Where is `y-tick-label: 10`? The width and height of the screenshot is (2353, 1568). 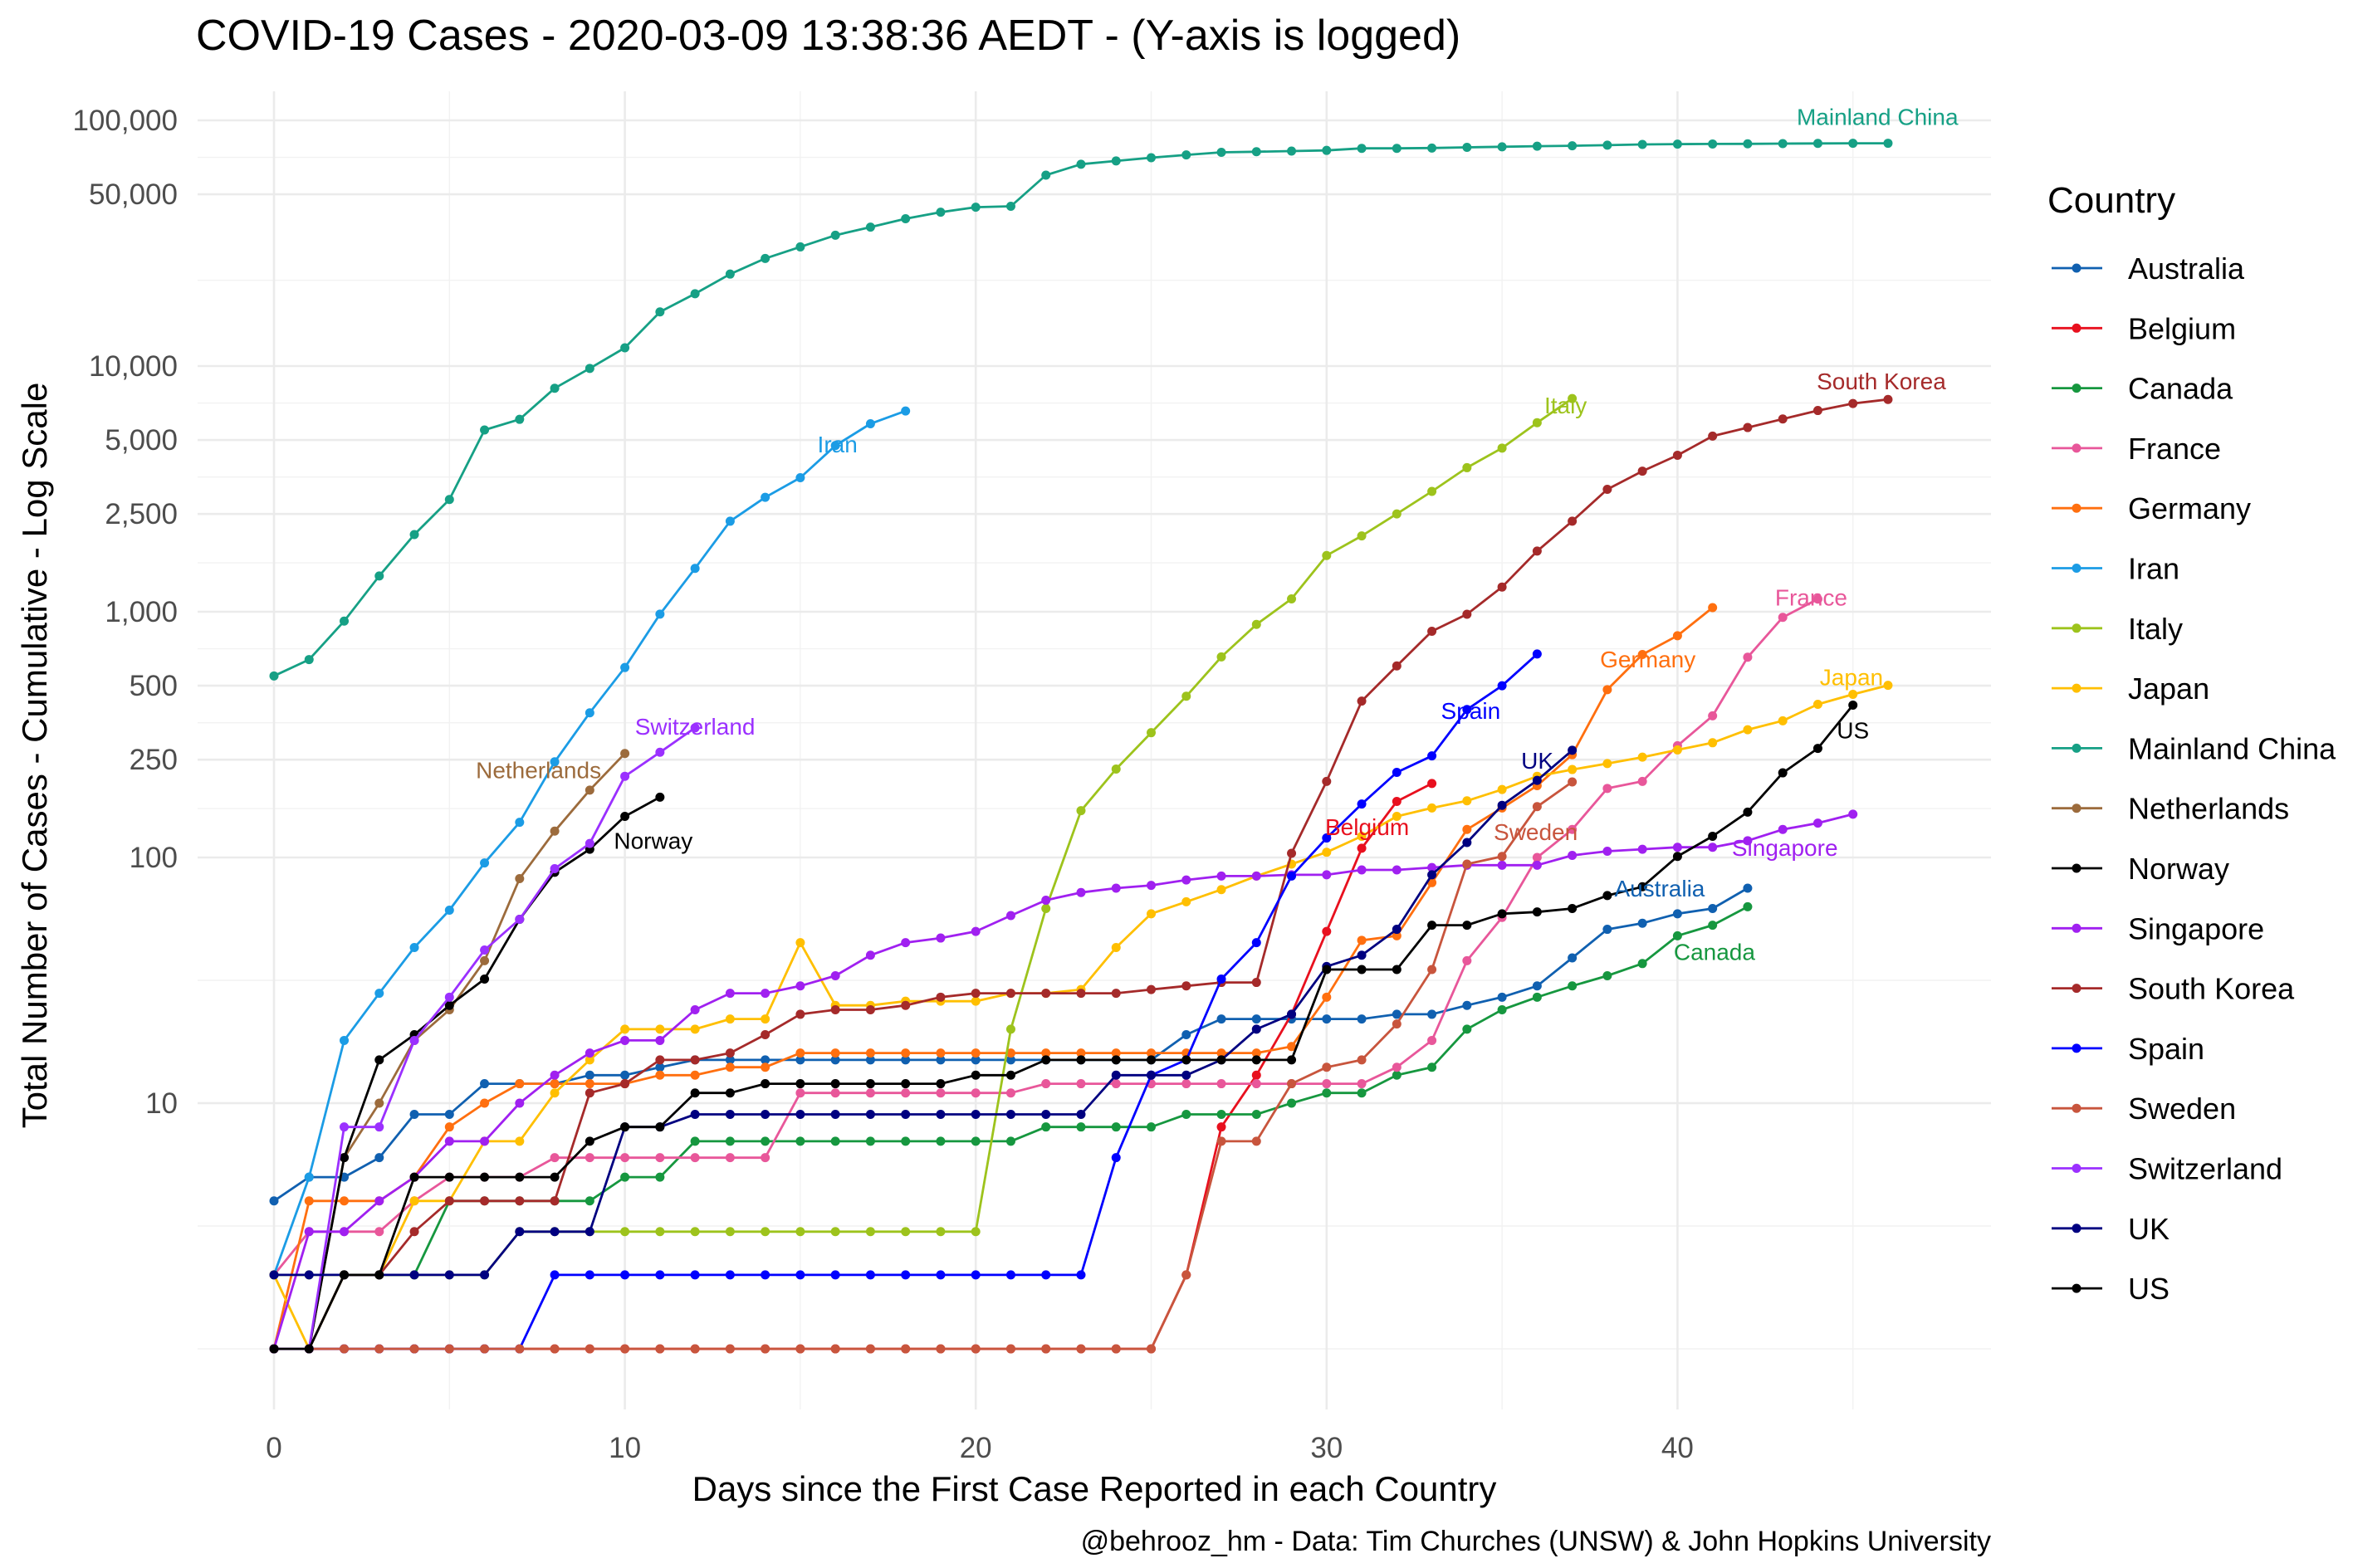 y-tick-label: 10 is located at coordinates (161, 1104).